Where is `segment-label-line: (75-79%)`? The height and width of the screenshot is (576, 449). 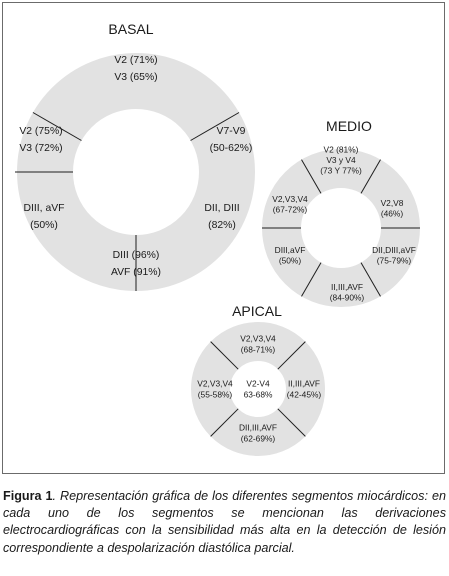 segment-label-line: (75-79%) is located at coordinates (394, 260).